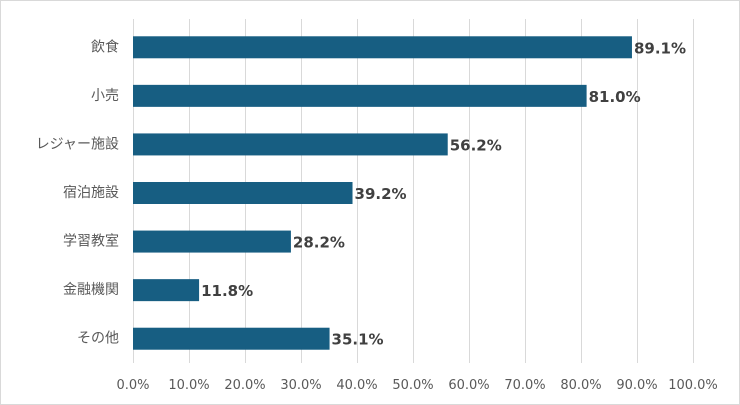 This screenshot has width=740, height=405. I want to click on data-label: 81.0%, so click(615, 97).